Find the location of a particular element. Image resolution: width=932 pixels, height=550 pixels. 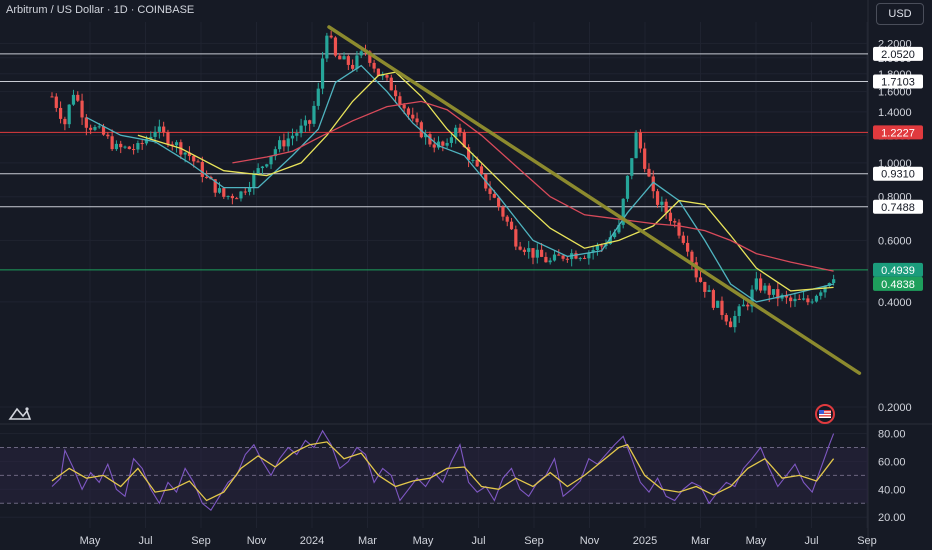

level-label: 0.9310 is located at coordinates (898, 175).